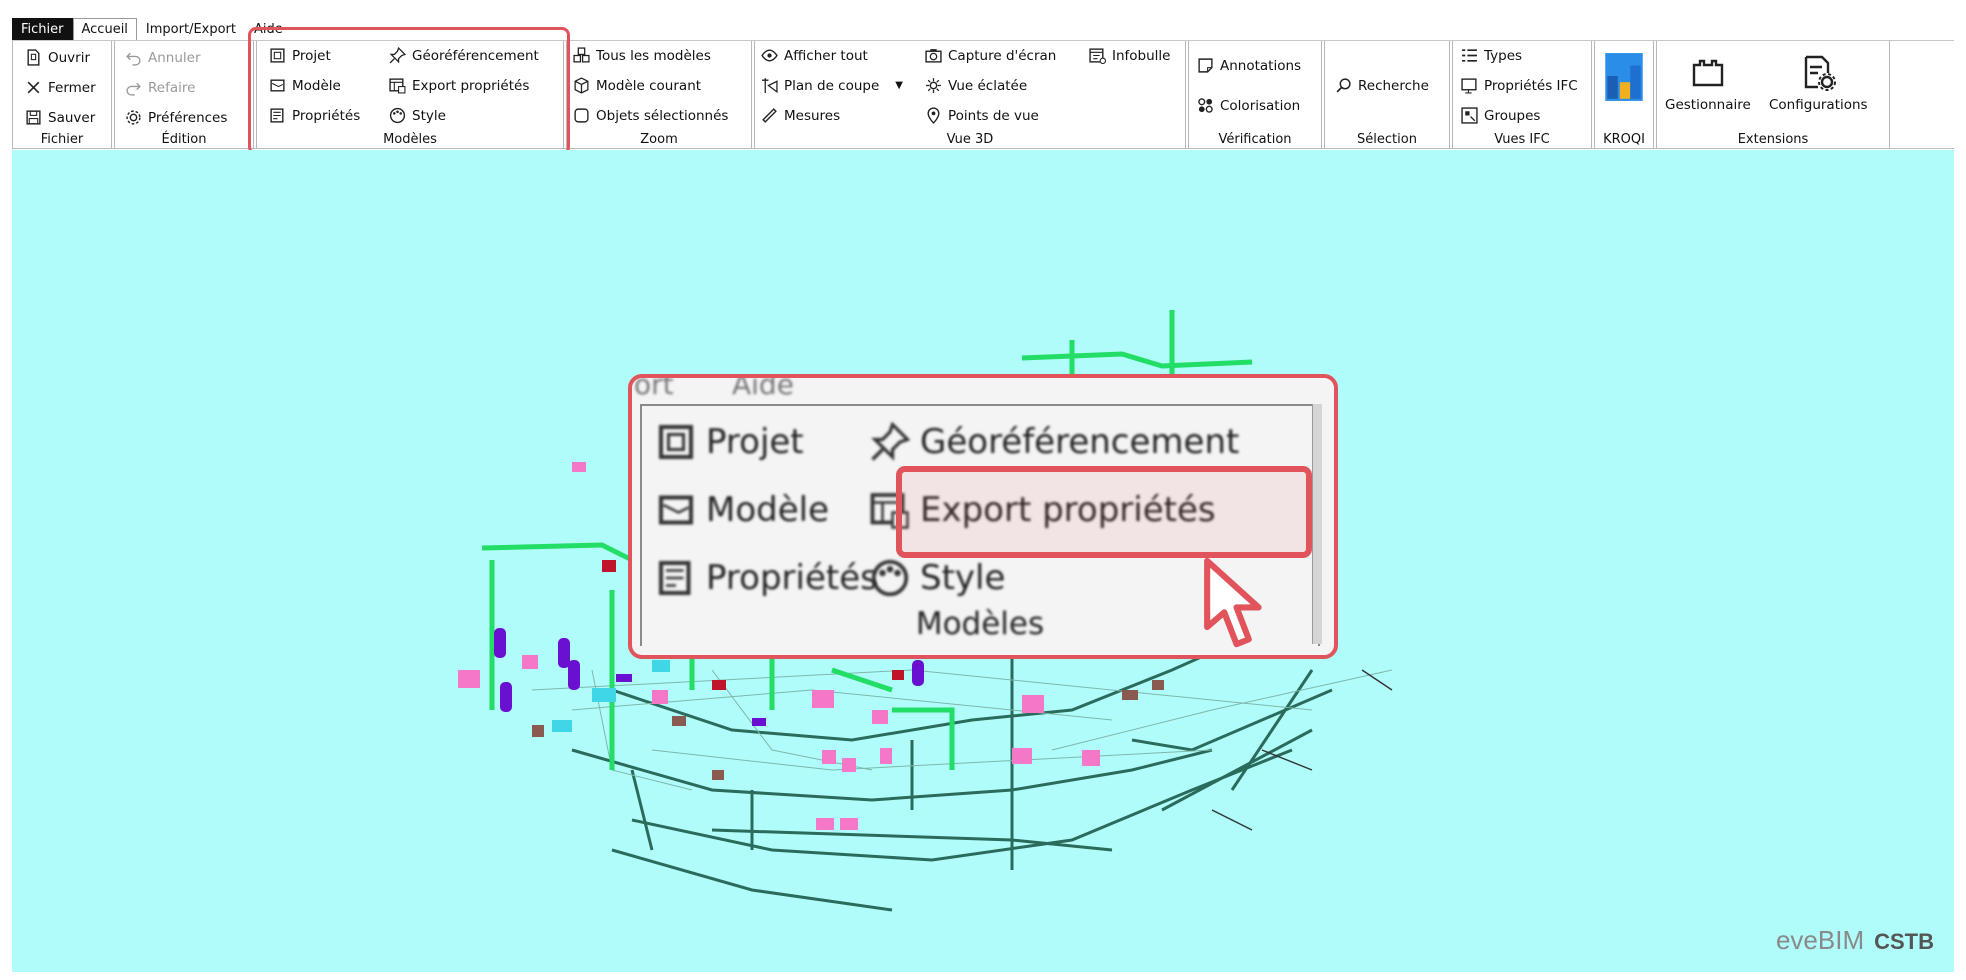 The height and width of the screenshot is (980, 1966). I want to click on types-button: Types, so click(1491, 55).